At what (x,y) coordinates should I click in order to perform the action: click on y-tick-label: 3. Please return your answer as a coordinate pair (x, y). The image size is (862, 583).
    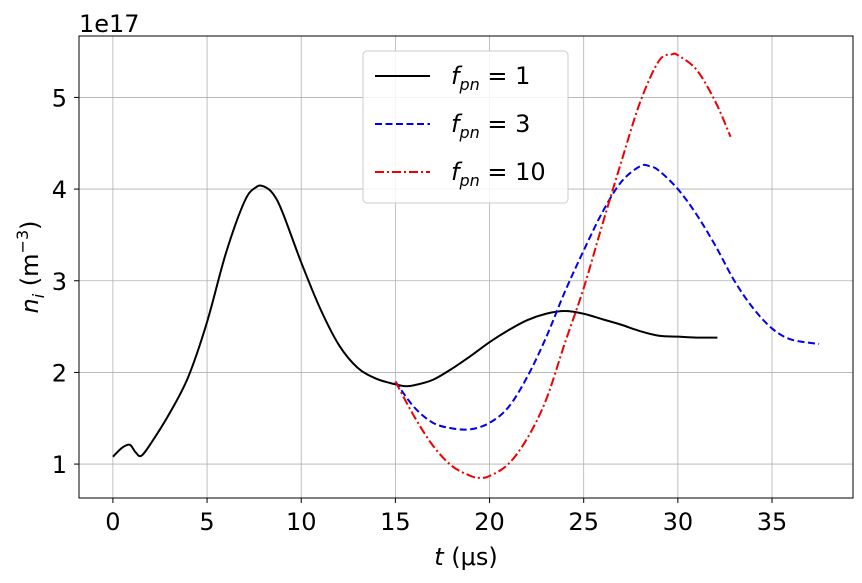
    Looking at the image, I should click on (59, 282).